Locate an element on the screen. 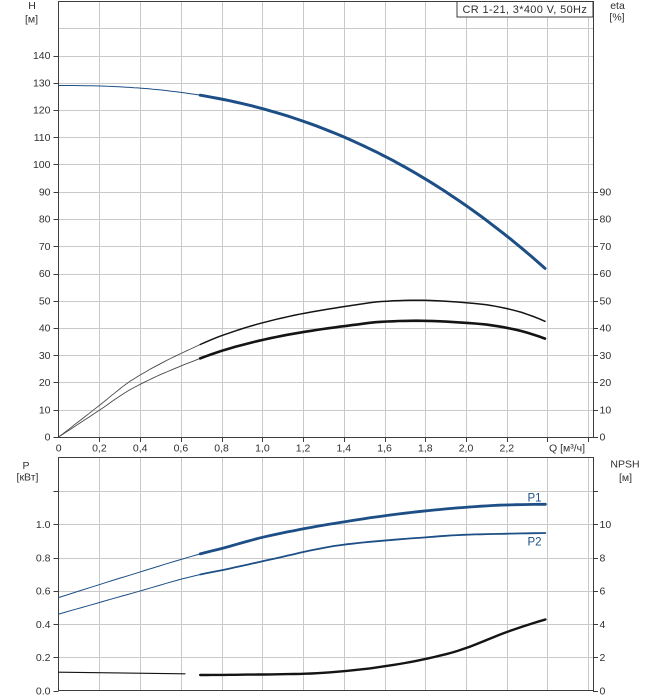 Image resolution: width=658 pixels, height=700 pixels. svg-text: 1,4 is located at coordinates (343, 449).